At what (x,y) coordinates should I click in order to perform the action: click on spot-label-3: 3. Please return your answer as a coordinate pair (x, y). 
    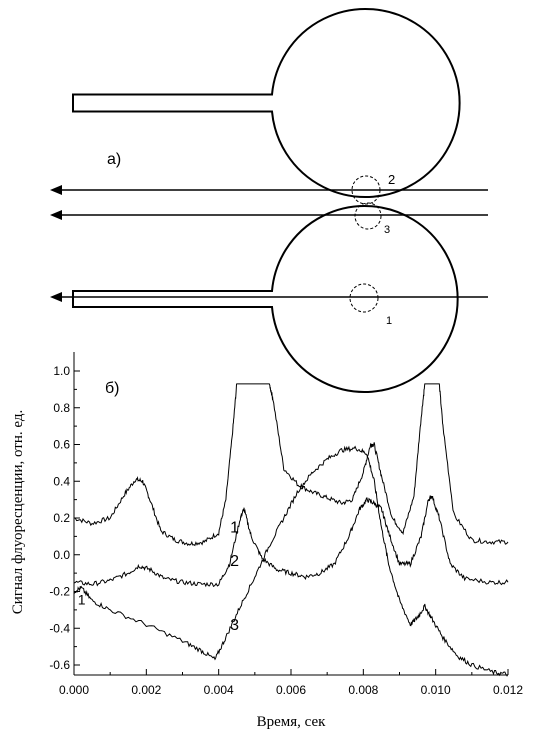
    Looking at the image, I should click on (387, 230).